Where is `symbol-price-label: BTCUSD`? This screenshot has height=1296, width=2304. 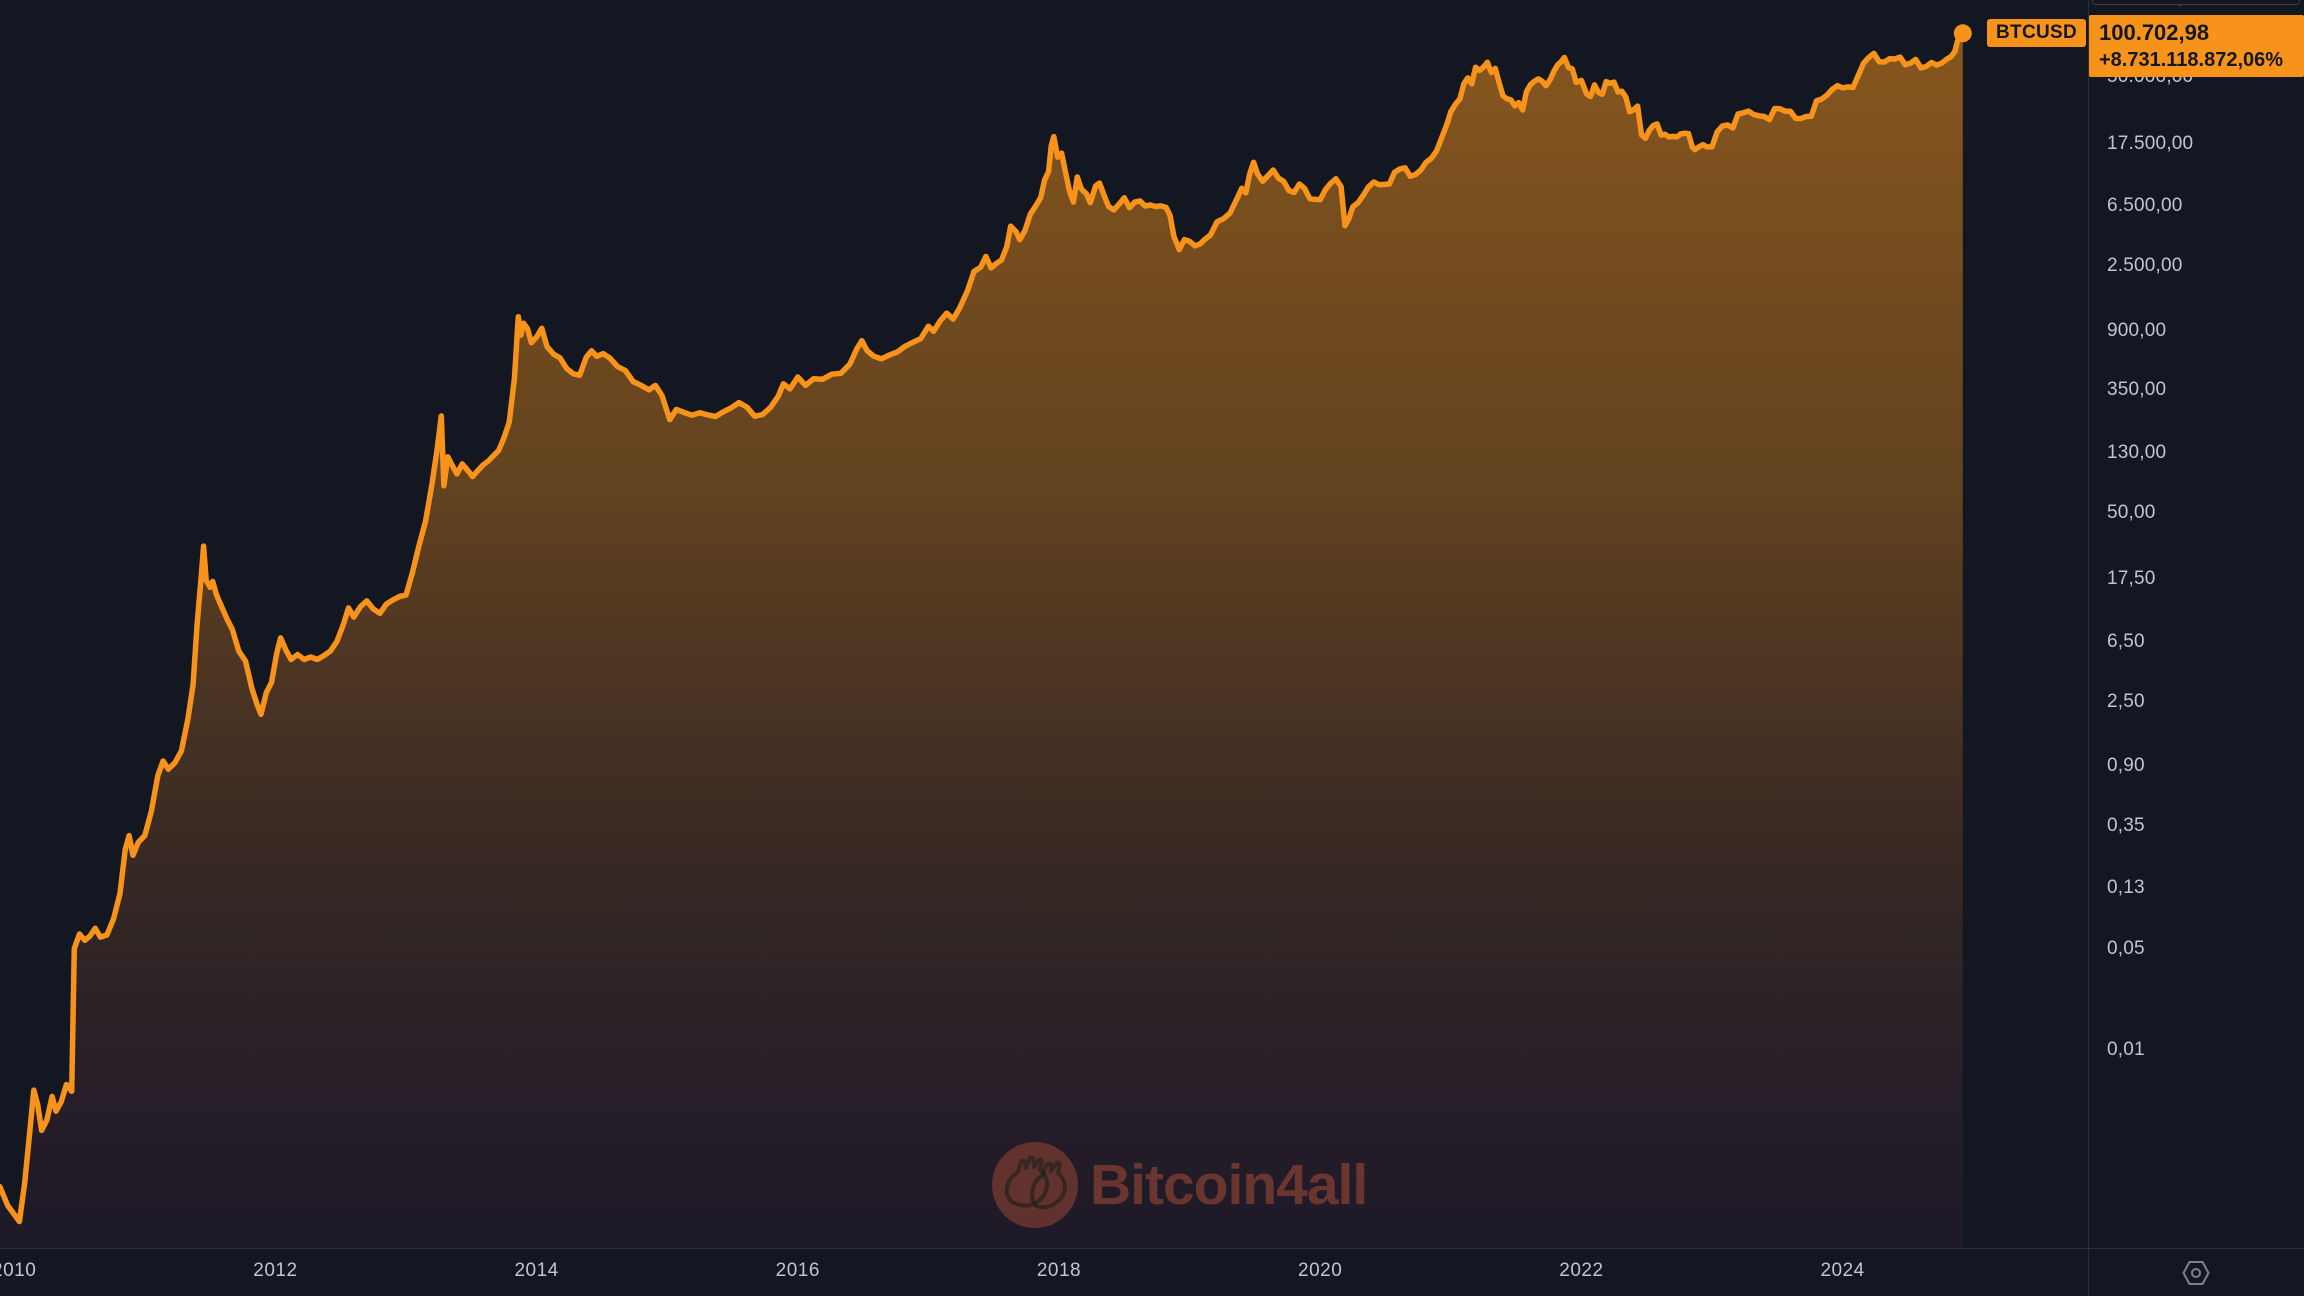
symbol-price-label: BTCUSD is located at coordinates (2036, 33).